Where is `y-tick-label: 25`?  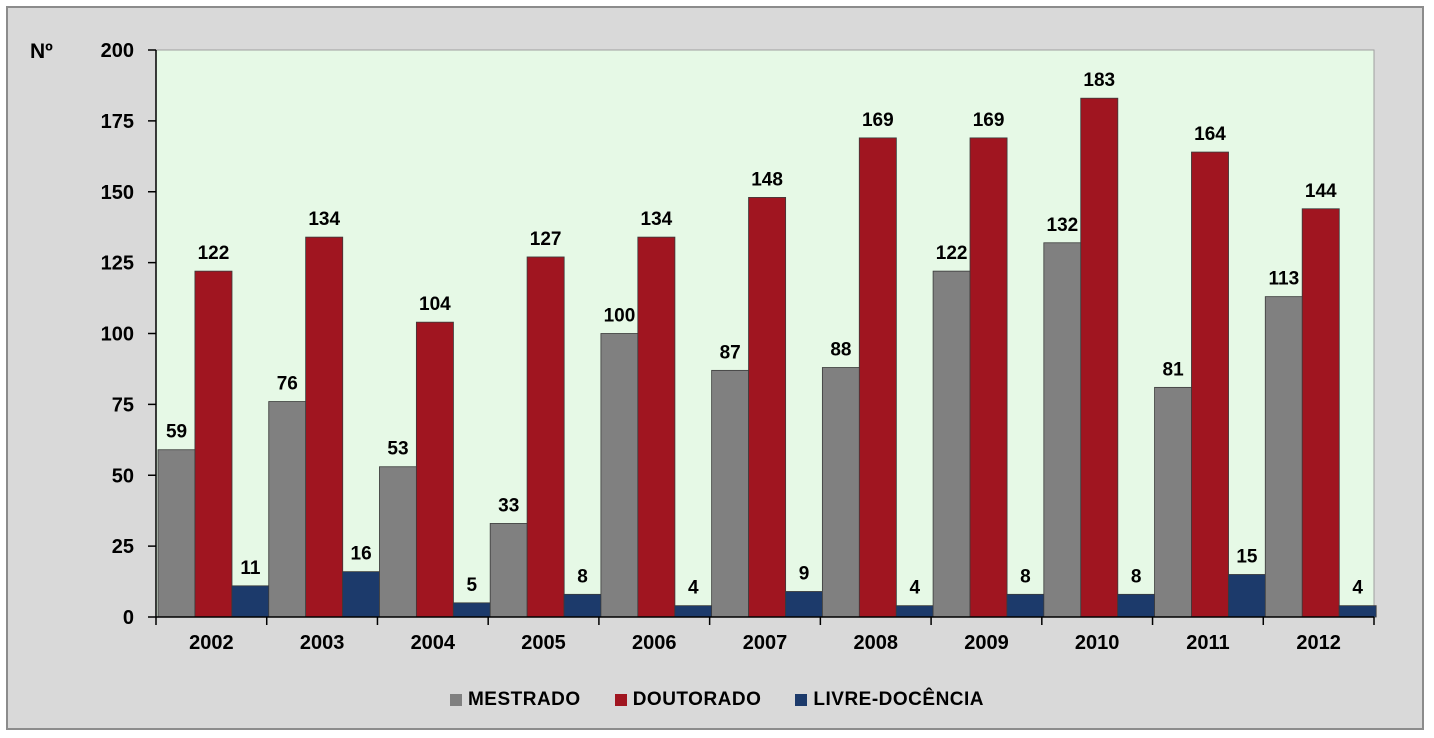 y-tick-label: 25 is located at coordinates (123, 547).